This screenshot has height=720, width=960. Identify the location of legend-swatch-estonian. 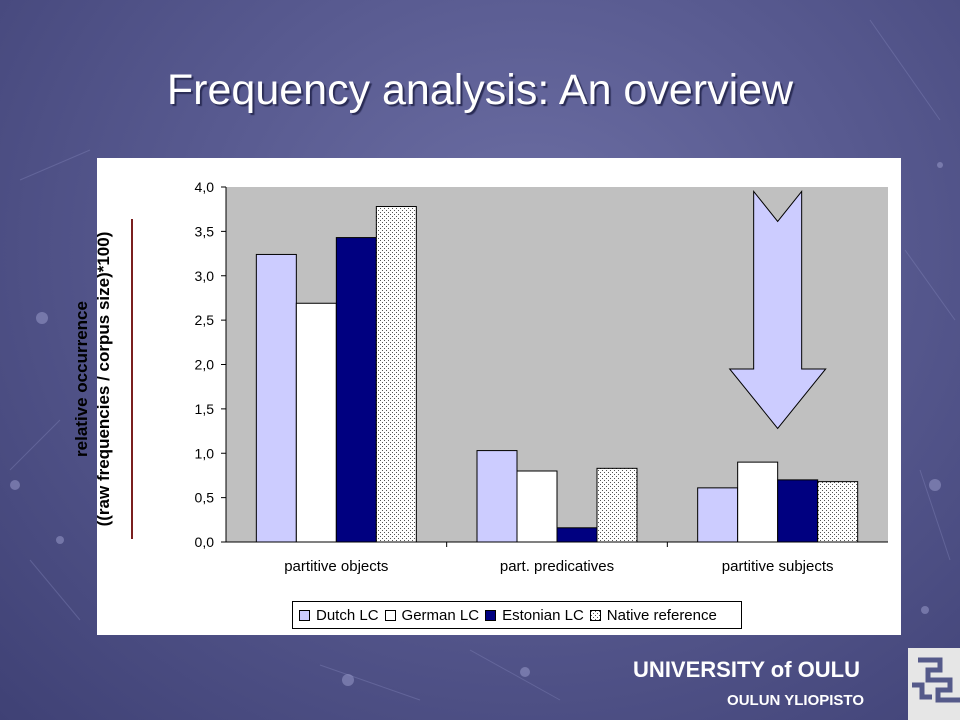
(491, 615).